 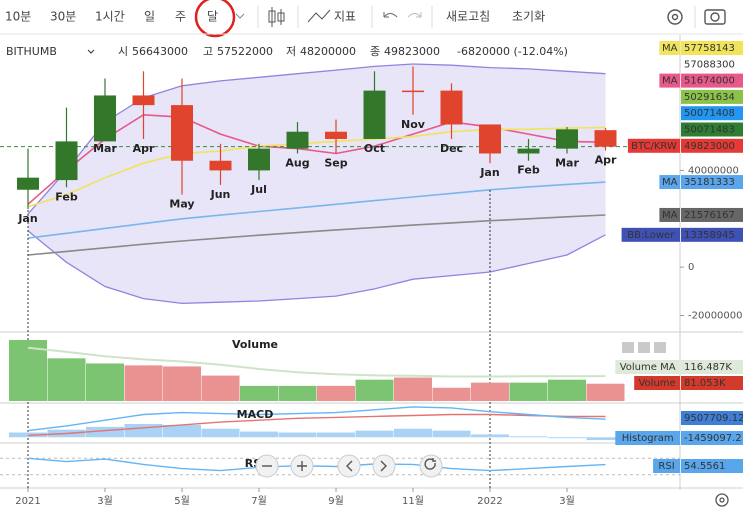 What do you see at coordinates (123, 51) in the screenshot?
I see `field-label: 시` at bounding box center [123, 51].